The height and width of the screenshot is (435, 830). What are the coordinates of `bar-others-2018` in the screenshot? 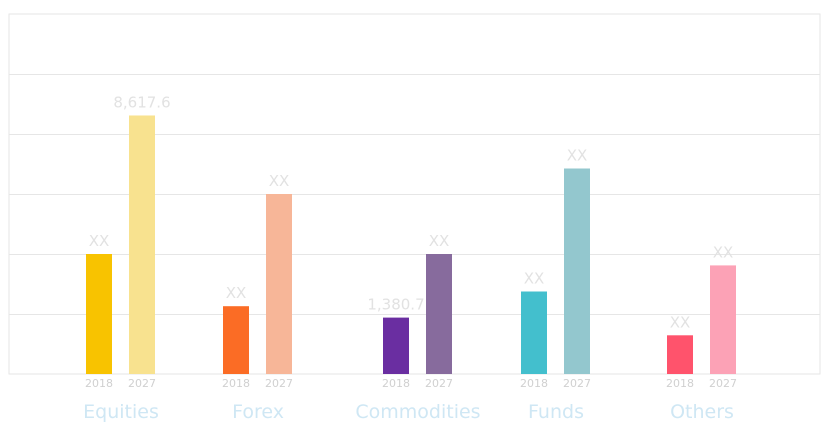 It's located at (680, 354).